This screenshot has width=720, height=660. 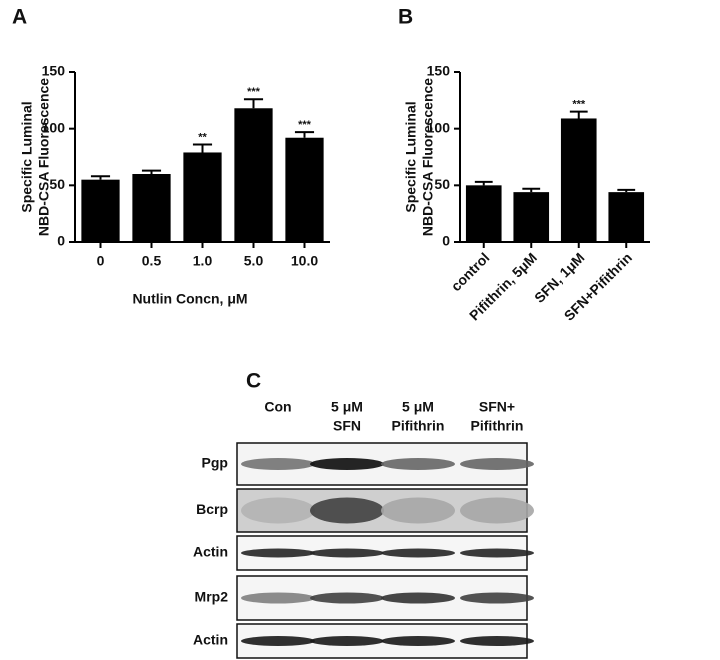 I want to click on x-axis-label: Nutlin Concn, μM, so click(x=189, y=299).